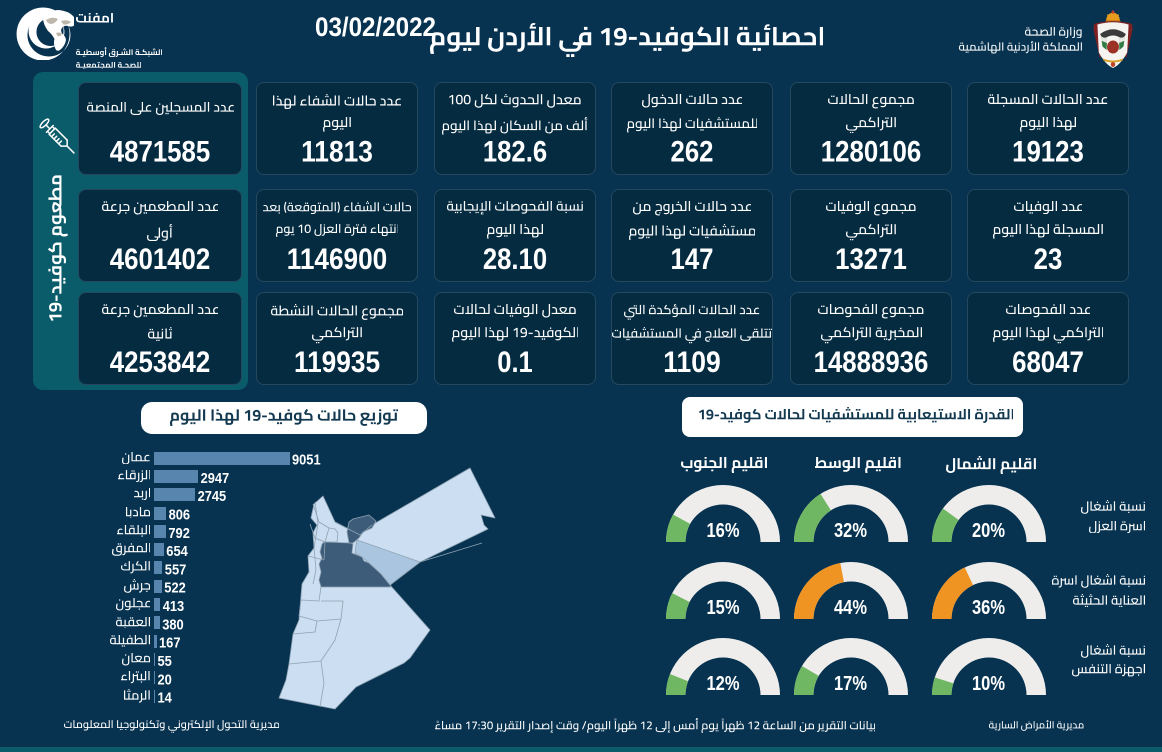 The height and width of the screenshot is (752, 1162). I want to click on svg-text: 20, so click(165, 680).